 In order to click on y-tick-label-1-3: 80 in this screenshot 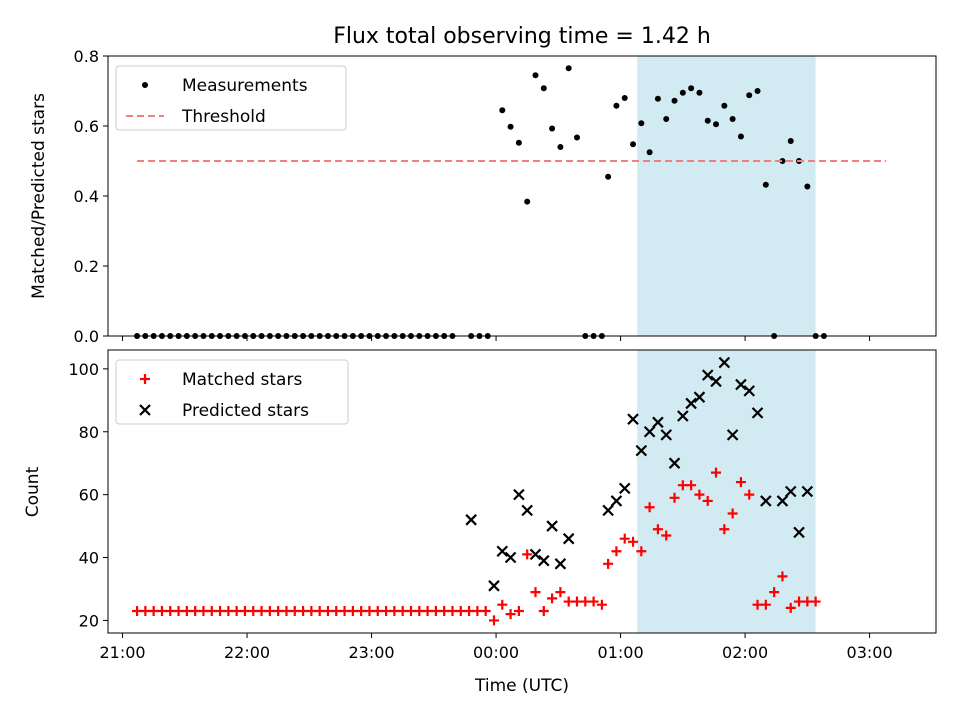, I will do `click(89, 432)`.